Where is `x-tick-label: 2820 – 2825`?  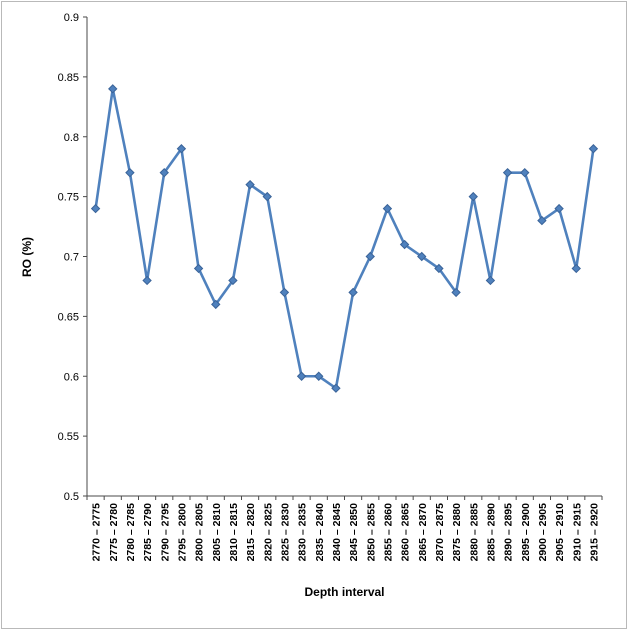 x-tick-label: 2820 – 2825 is located at coordinates (268, 532).